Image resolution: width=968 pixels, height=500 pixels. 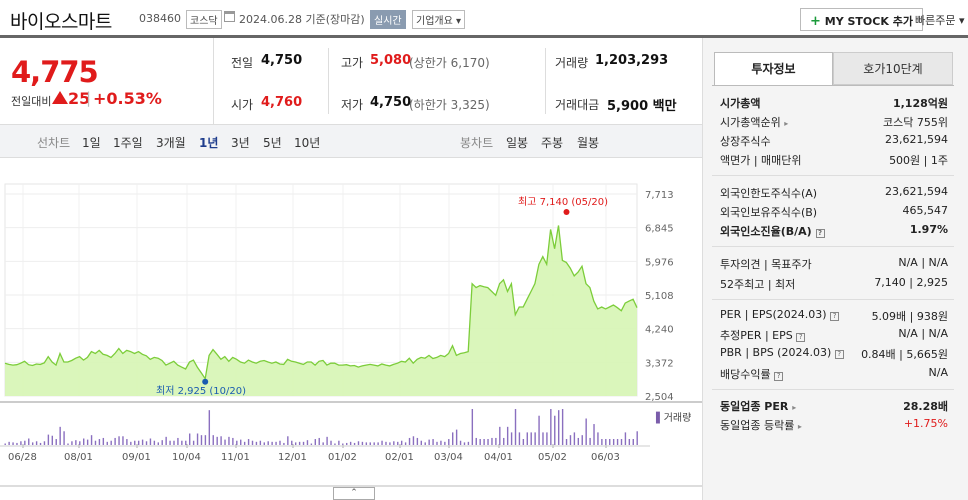 I want to click on tab-5y: 5년, so click(x=272, y=143).